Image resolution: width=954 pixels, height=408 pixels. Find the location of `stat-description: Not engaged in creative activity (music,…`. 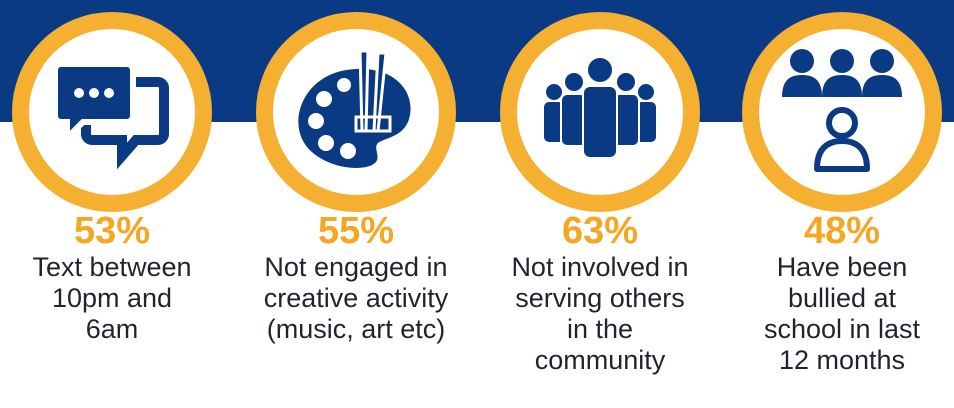

stat-description: Not engaged in creative activity (music,… is located at coordinates (356, 298).